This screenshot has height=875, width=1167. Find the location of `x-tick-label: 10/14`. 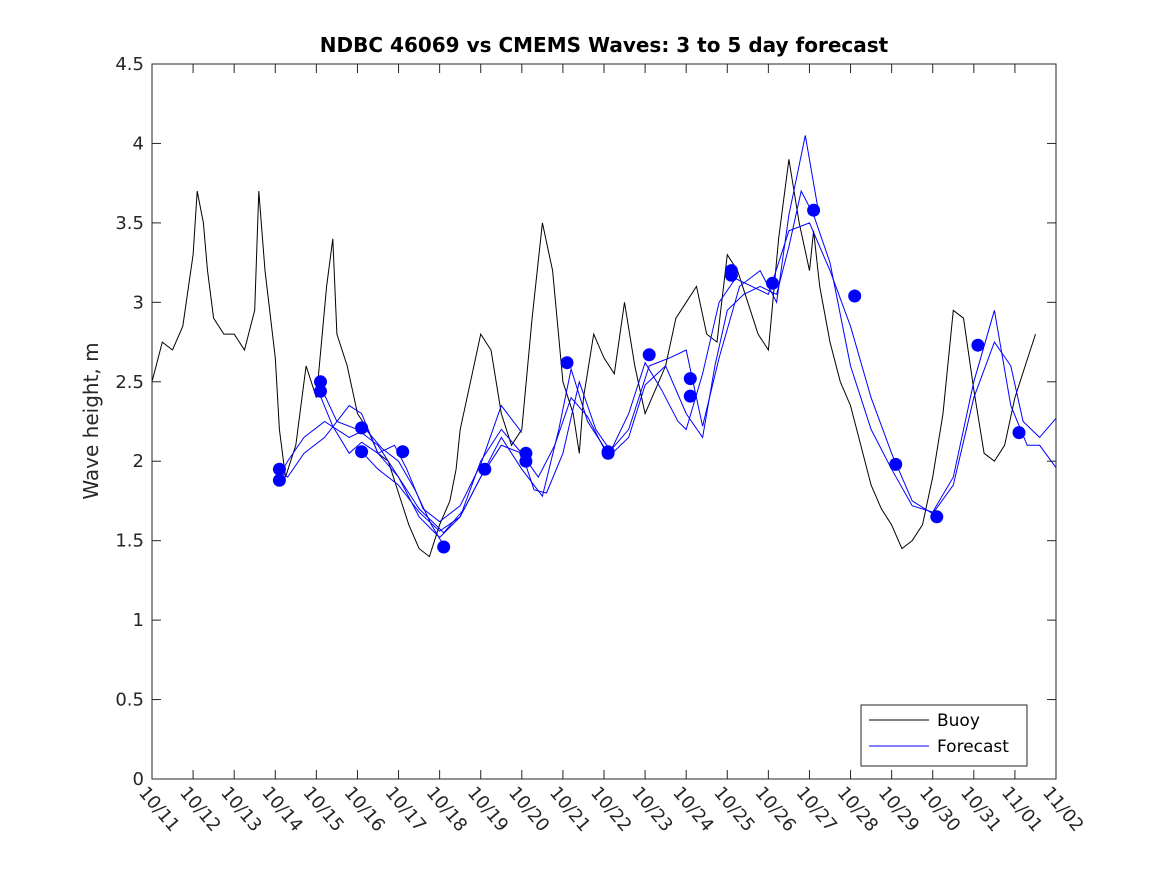

x-tick-label: 10/14 is located at coordinates (281, 809).